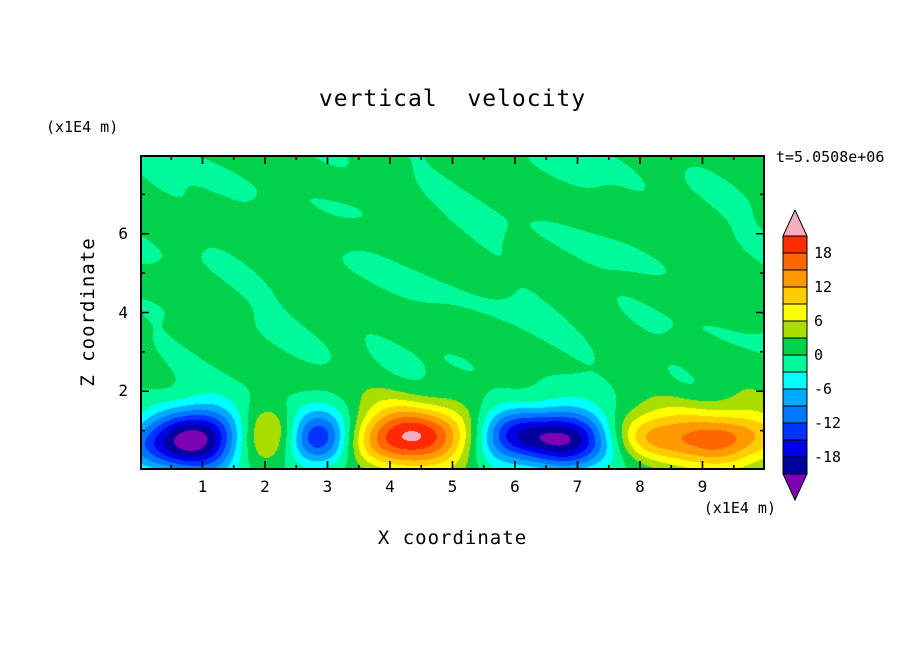  I want to click on colorbar-label: 0, so click(819, 355).